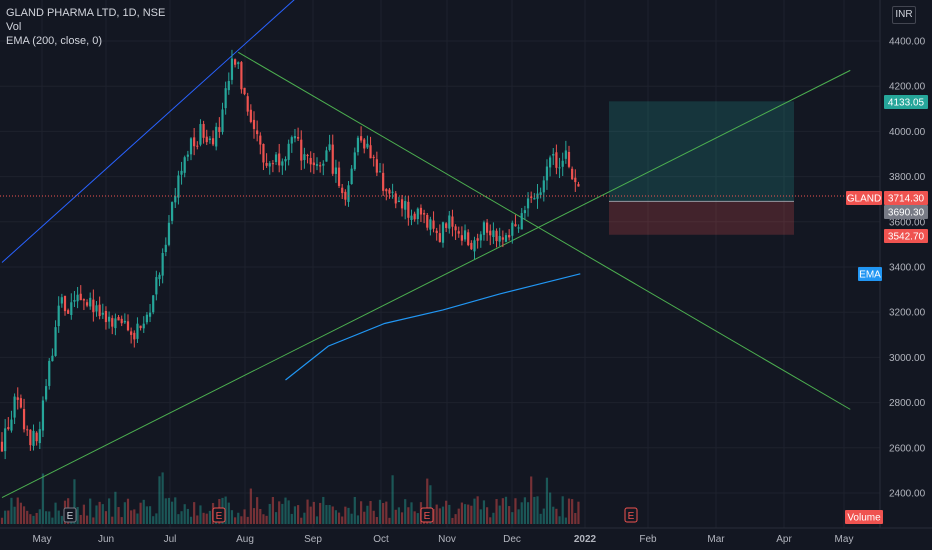 The height and width of the screenshot is (550, 932). I want to click on time-axis: May Jun Jul Aug Sep Oct Nov Dec 2022 Feb Mar Apr May, so click(466, 536).